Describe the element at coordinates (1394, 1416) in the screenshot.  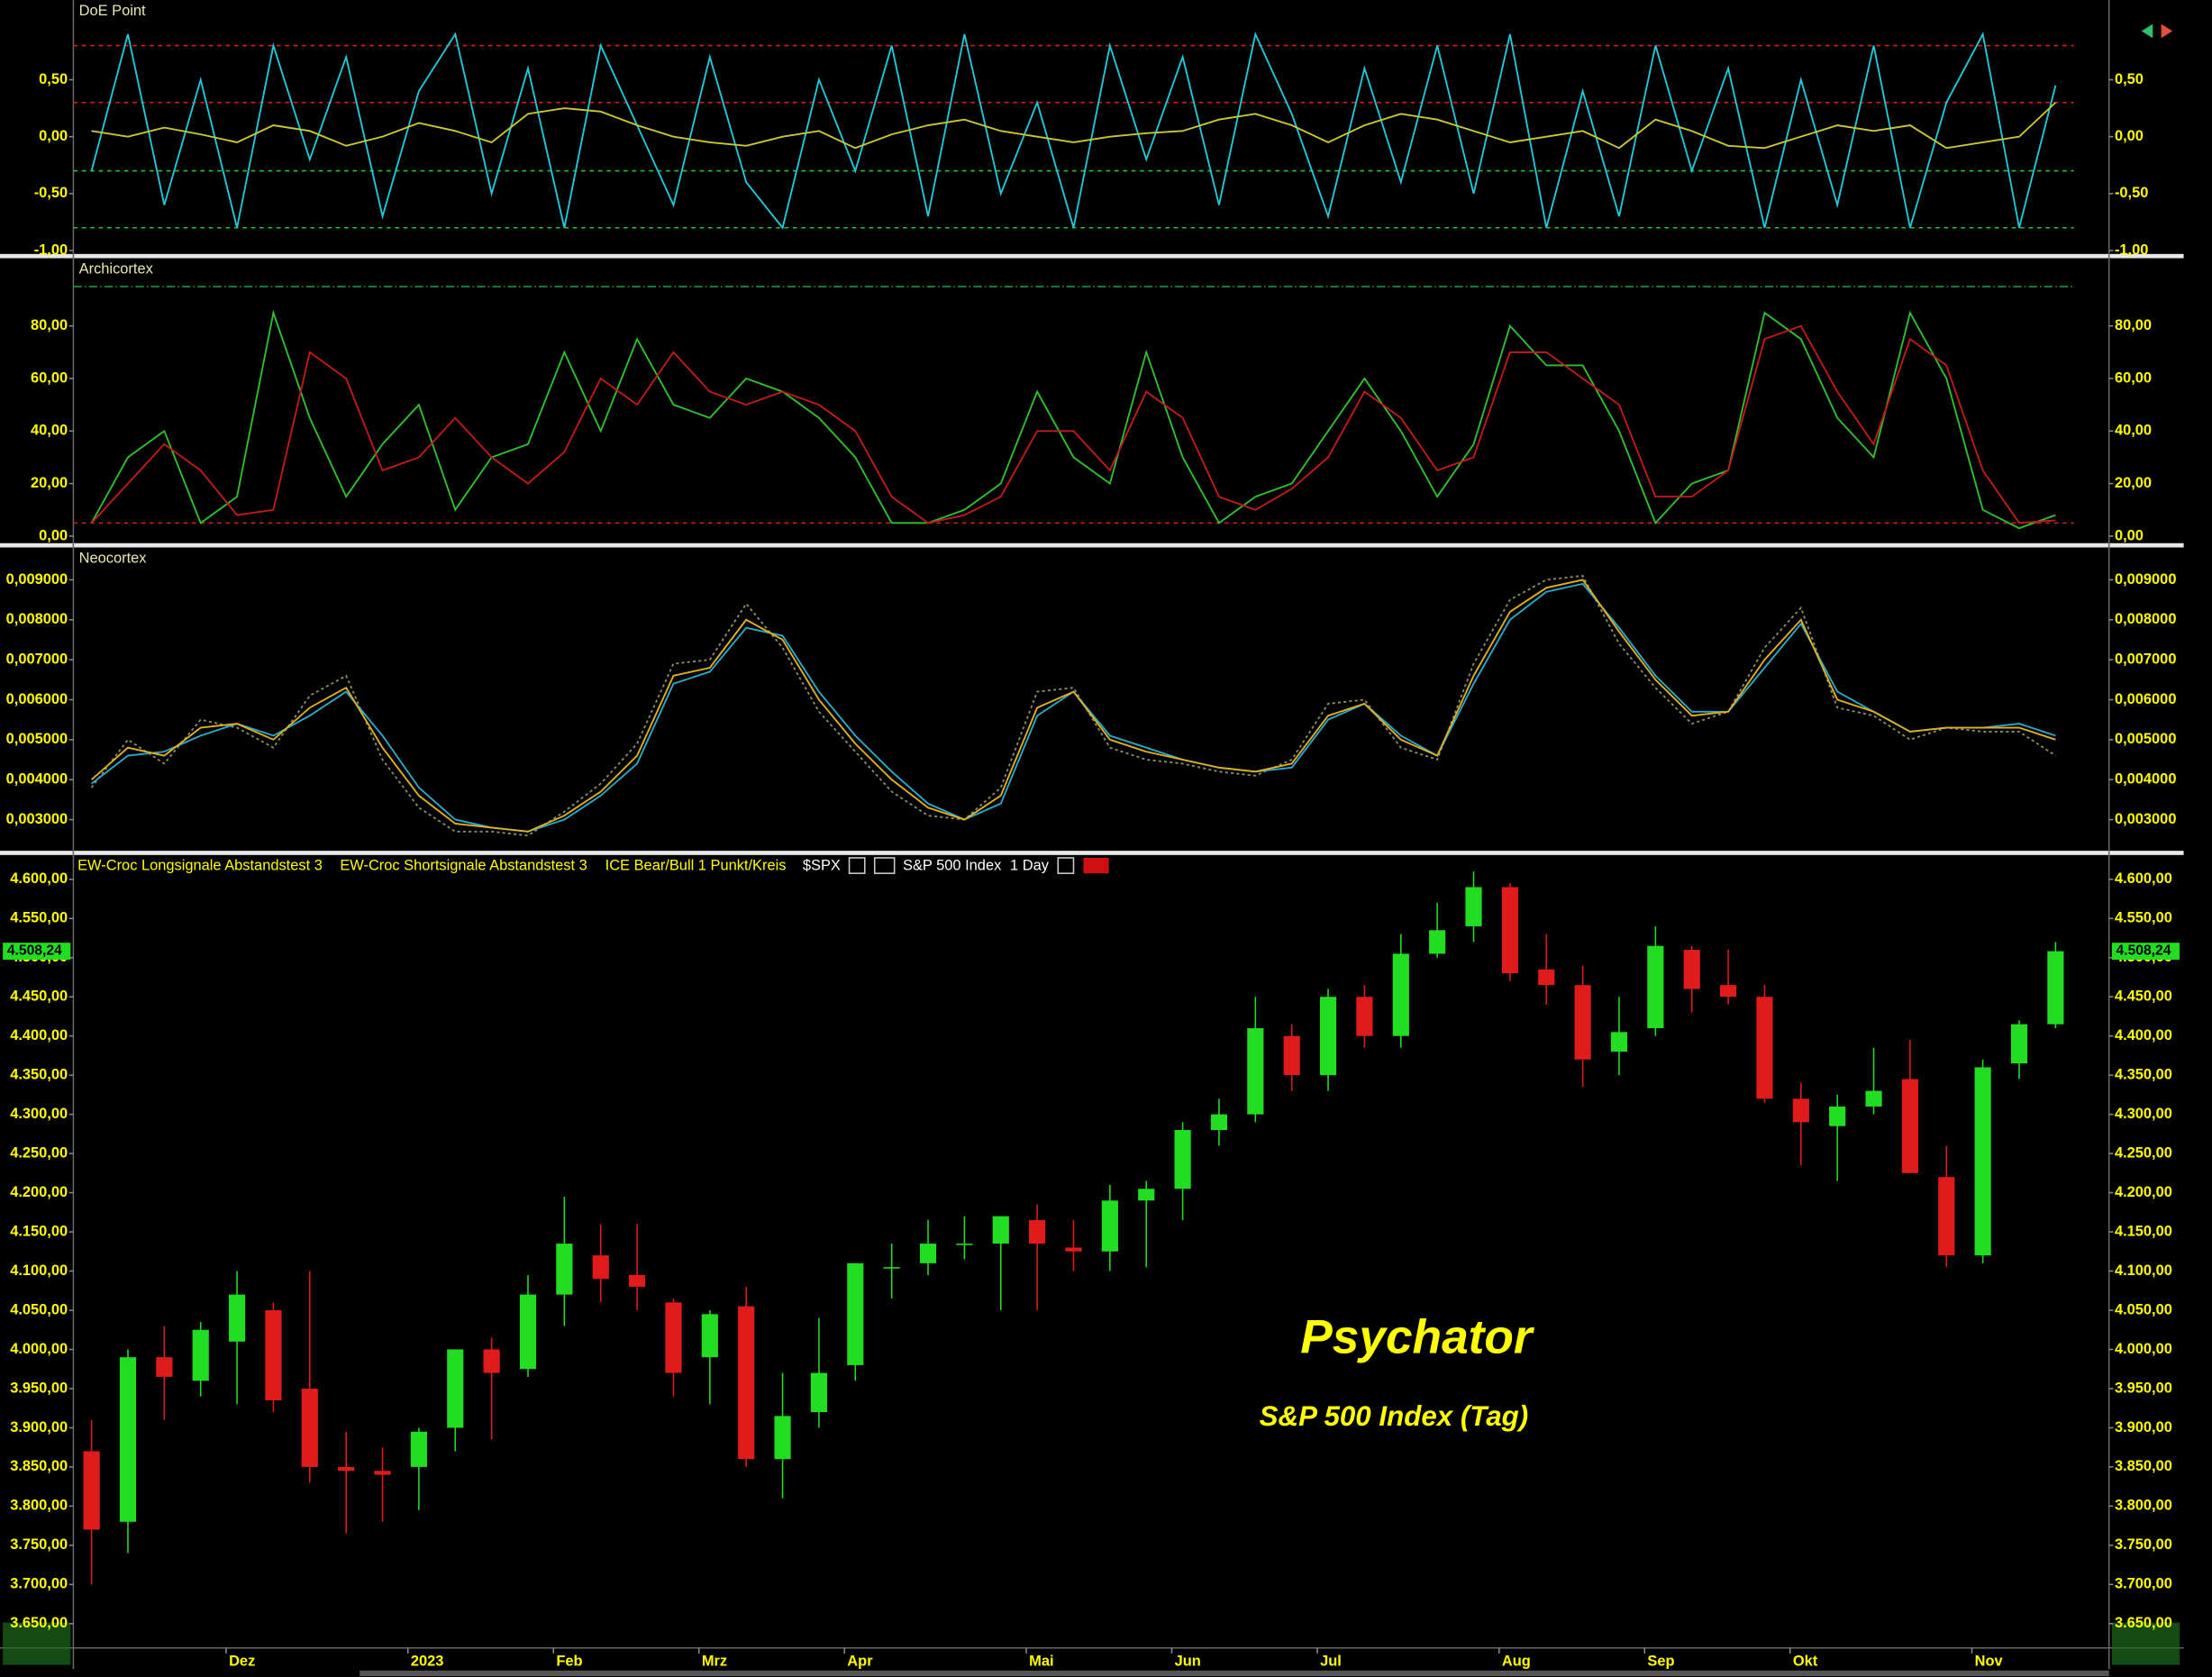
I see `annotation-subtitle: S&P 500 Index (Tag)` at that location.